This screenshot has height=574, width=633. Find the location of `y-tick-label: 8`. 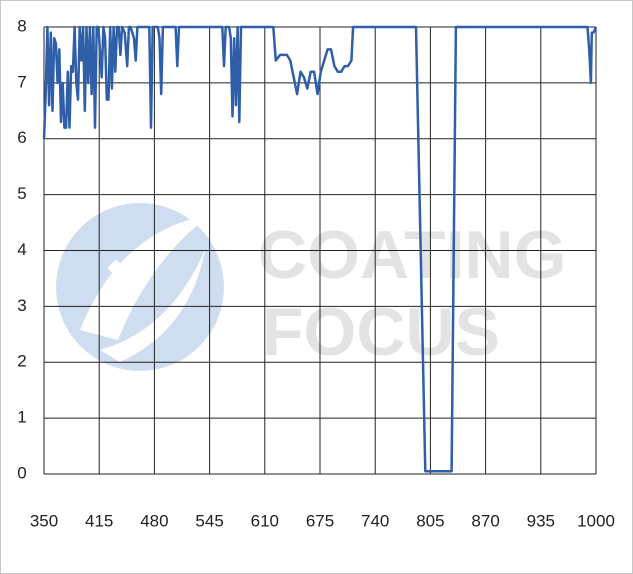

y-tick-label: 8 is located at coordinates (21, 25).